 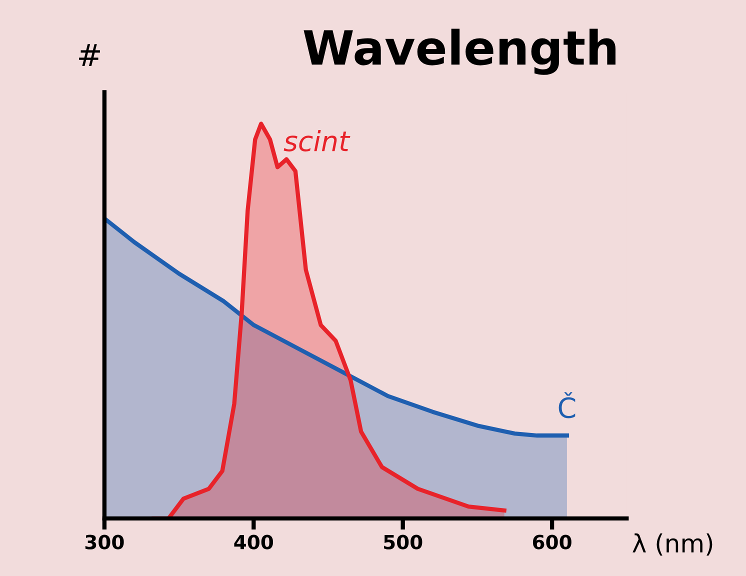 What do you see at coordinates (403, 542) in the screenshot?
I see `x-tick-label: 500` at bounding box center [403, 542].